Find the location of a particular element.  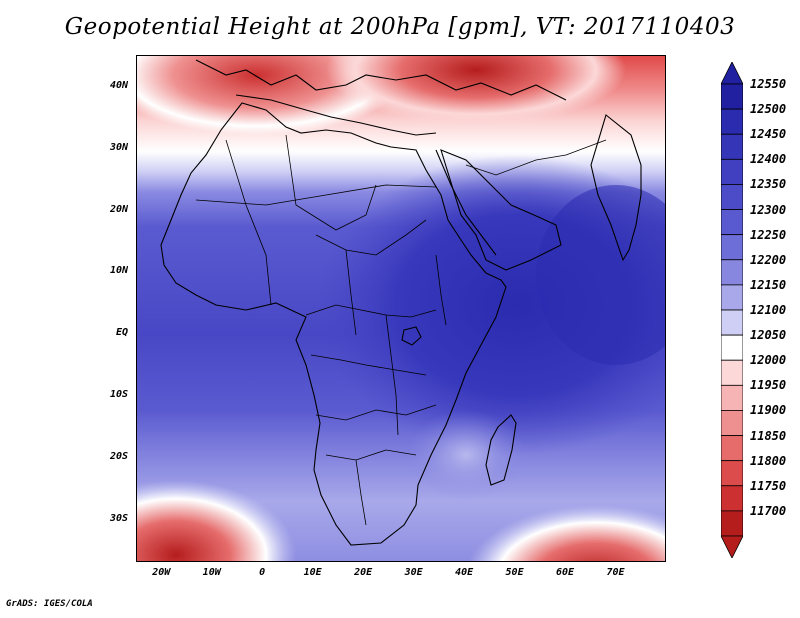

colorbar-tick-label: 12550 is located at coordinates (768, 84).